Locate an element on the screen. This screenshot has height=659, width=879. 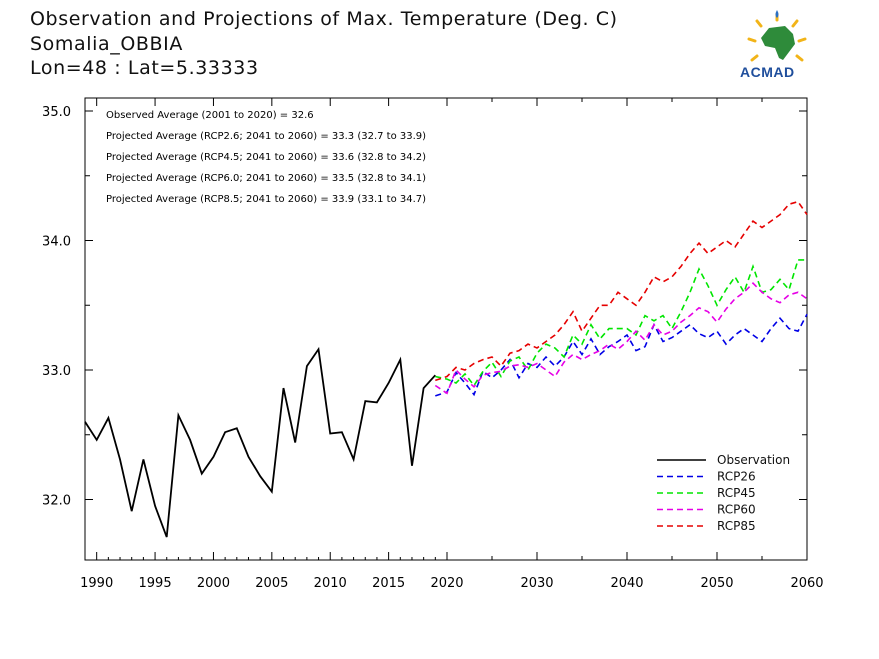
y-tick-label: 35.0 is located at coordinates (56, 112).